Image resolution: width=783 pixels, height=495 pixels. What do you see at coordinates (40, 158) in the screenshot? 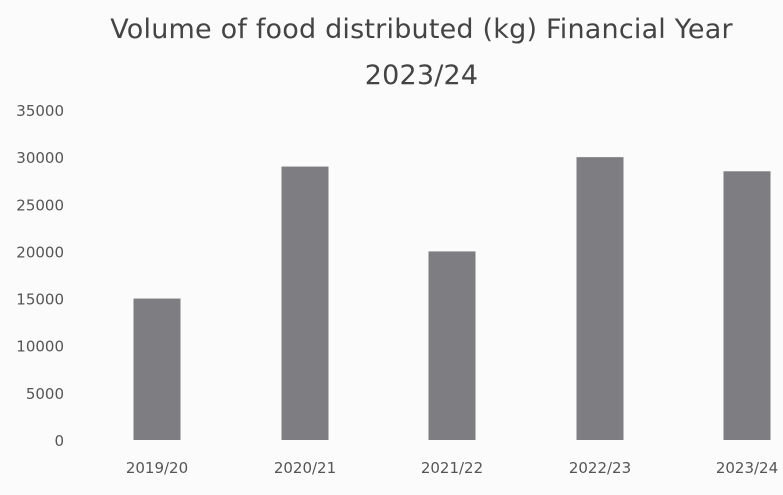
I see `y-tick-label: 30000` at bounding box center [40, 158].